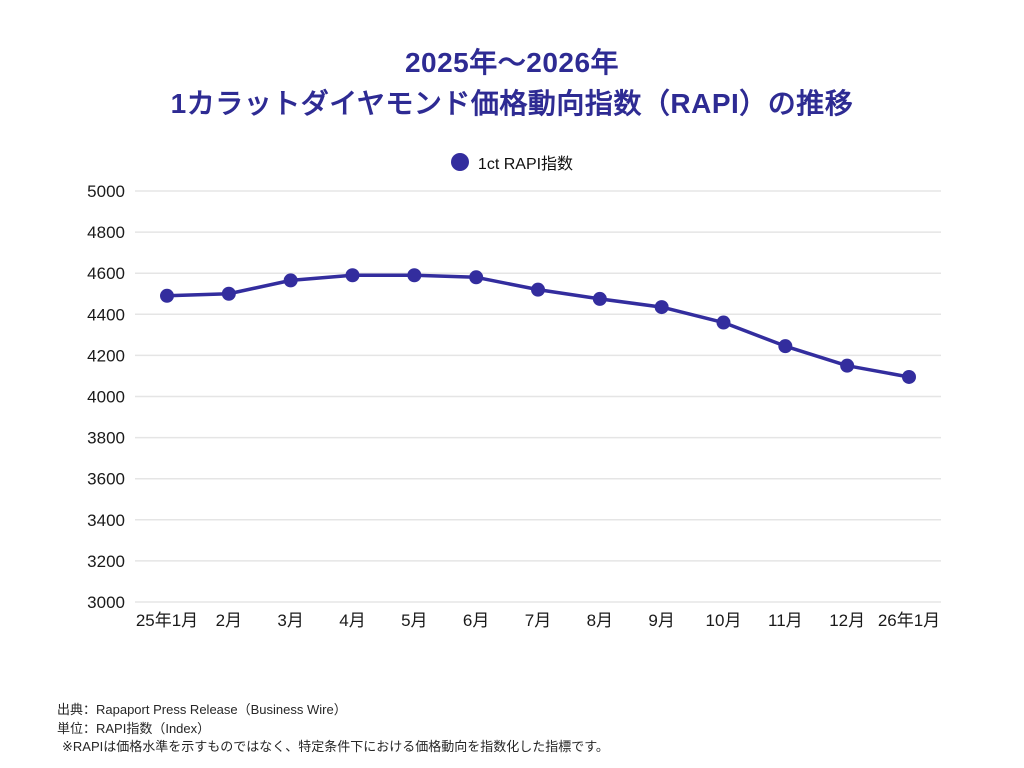 This screenshot has width=1024, height=768. I want to click on legend: 1ct RAPI指数, so click(512, 162).